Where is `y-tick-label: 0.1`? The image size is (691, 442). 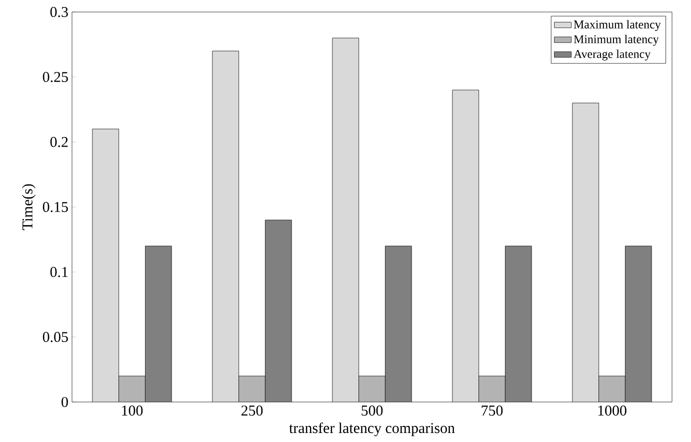
y-tick-label: 0.1 is located at coordinates (59, 272).